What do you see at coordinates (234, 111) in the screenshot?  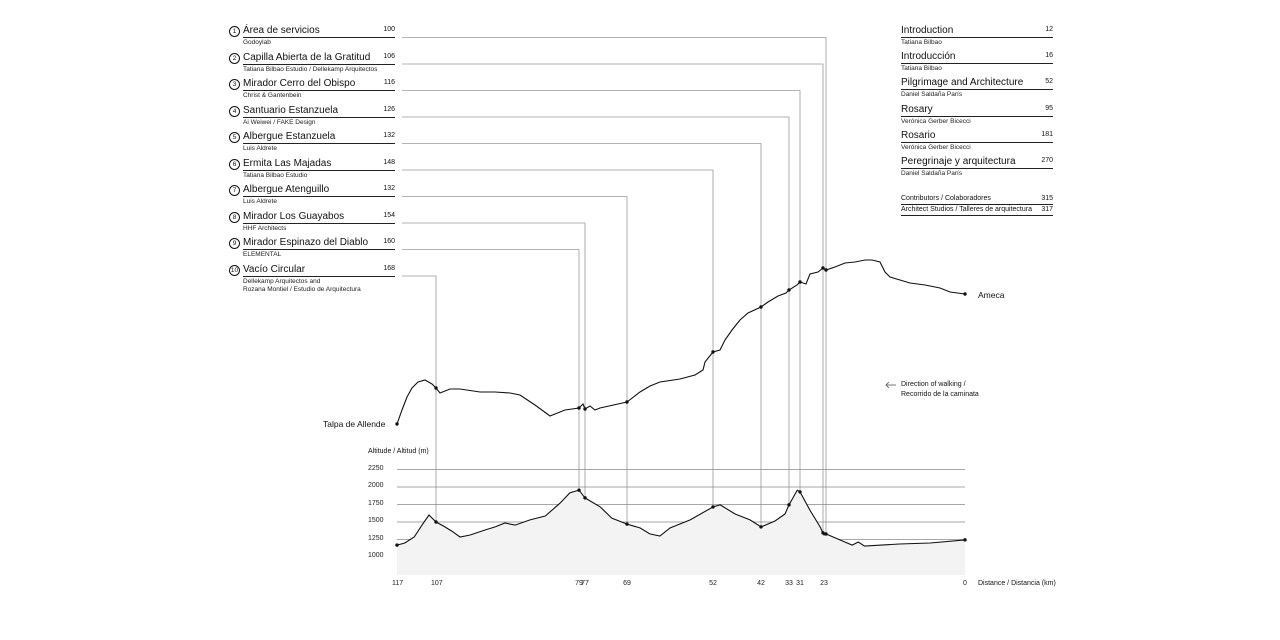 I see `site-number-badge: 4` at bounding box center [234, 111].